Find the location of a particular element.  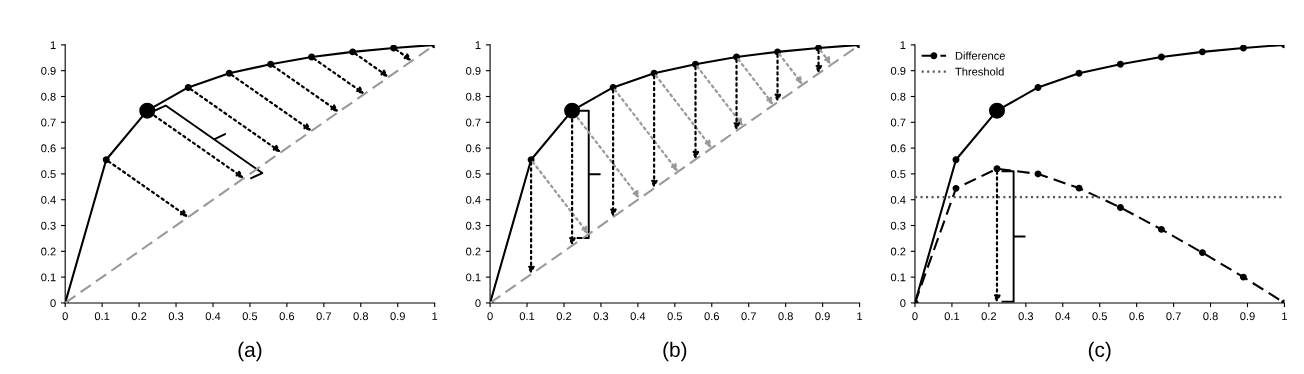

x-axis-title: (c) is located at coordinates (1099, 351).